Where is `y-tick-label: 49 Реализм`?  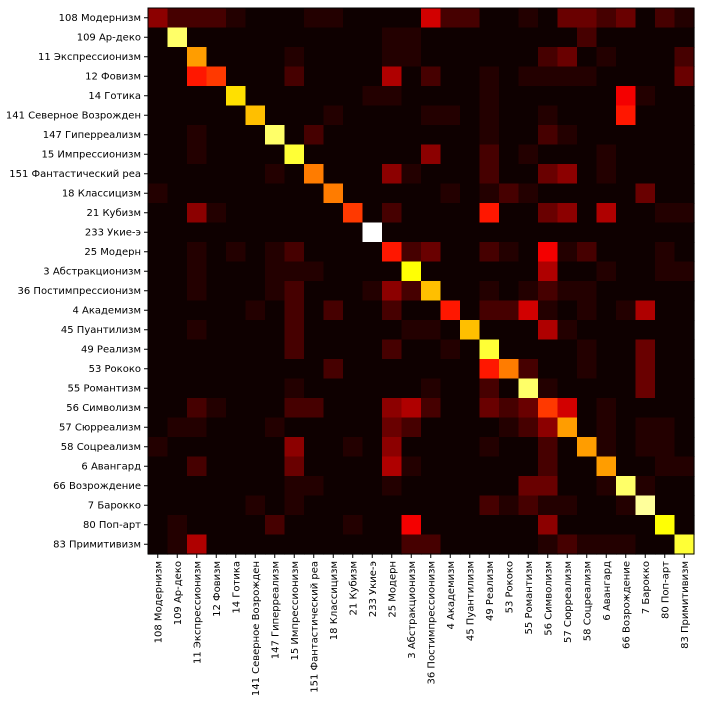 y-tick-label: 49 Реализм is located at coordinates (111, 349).